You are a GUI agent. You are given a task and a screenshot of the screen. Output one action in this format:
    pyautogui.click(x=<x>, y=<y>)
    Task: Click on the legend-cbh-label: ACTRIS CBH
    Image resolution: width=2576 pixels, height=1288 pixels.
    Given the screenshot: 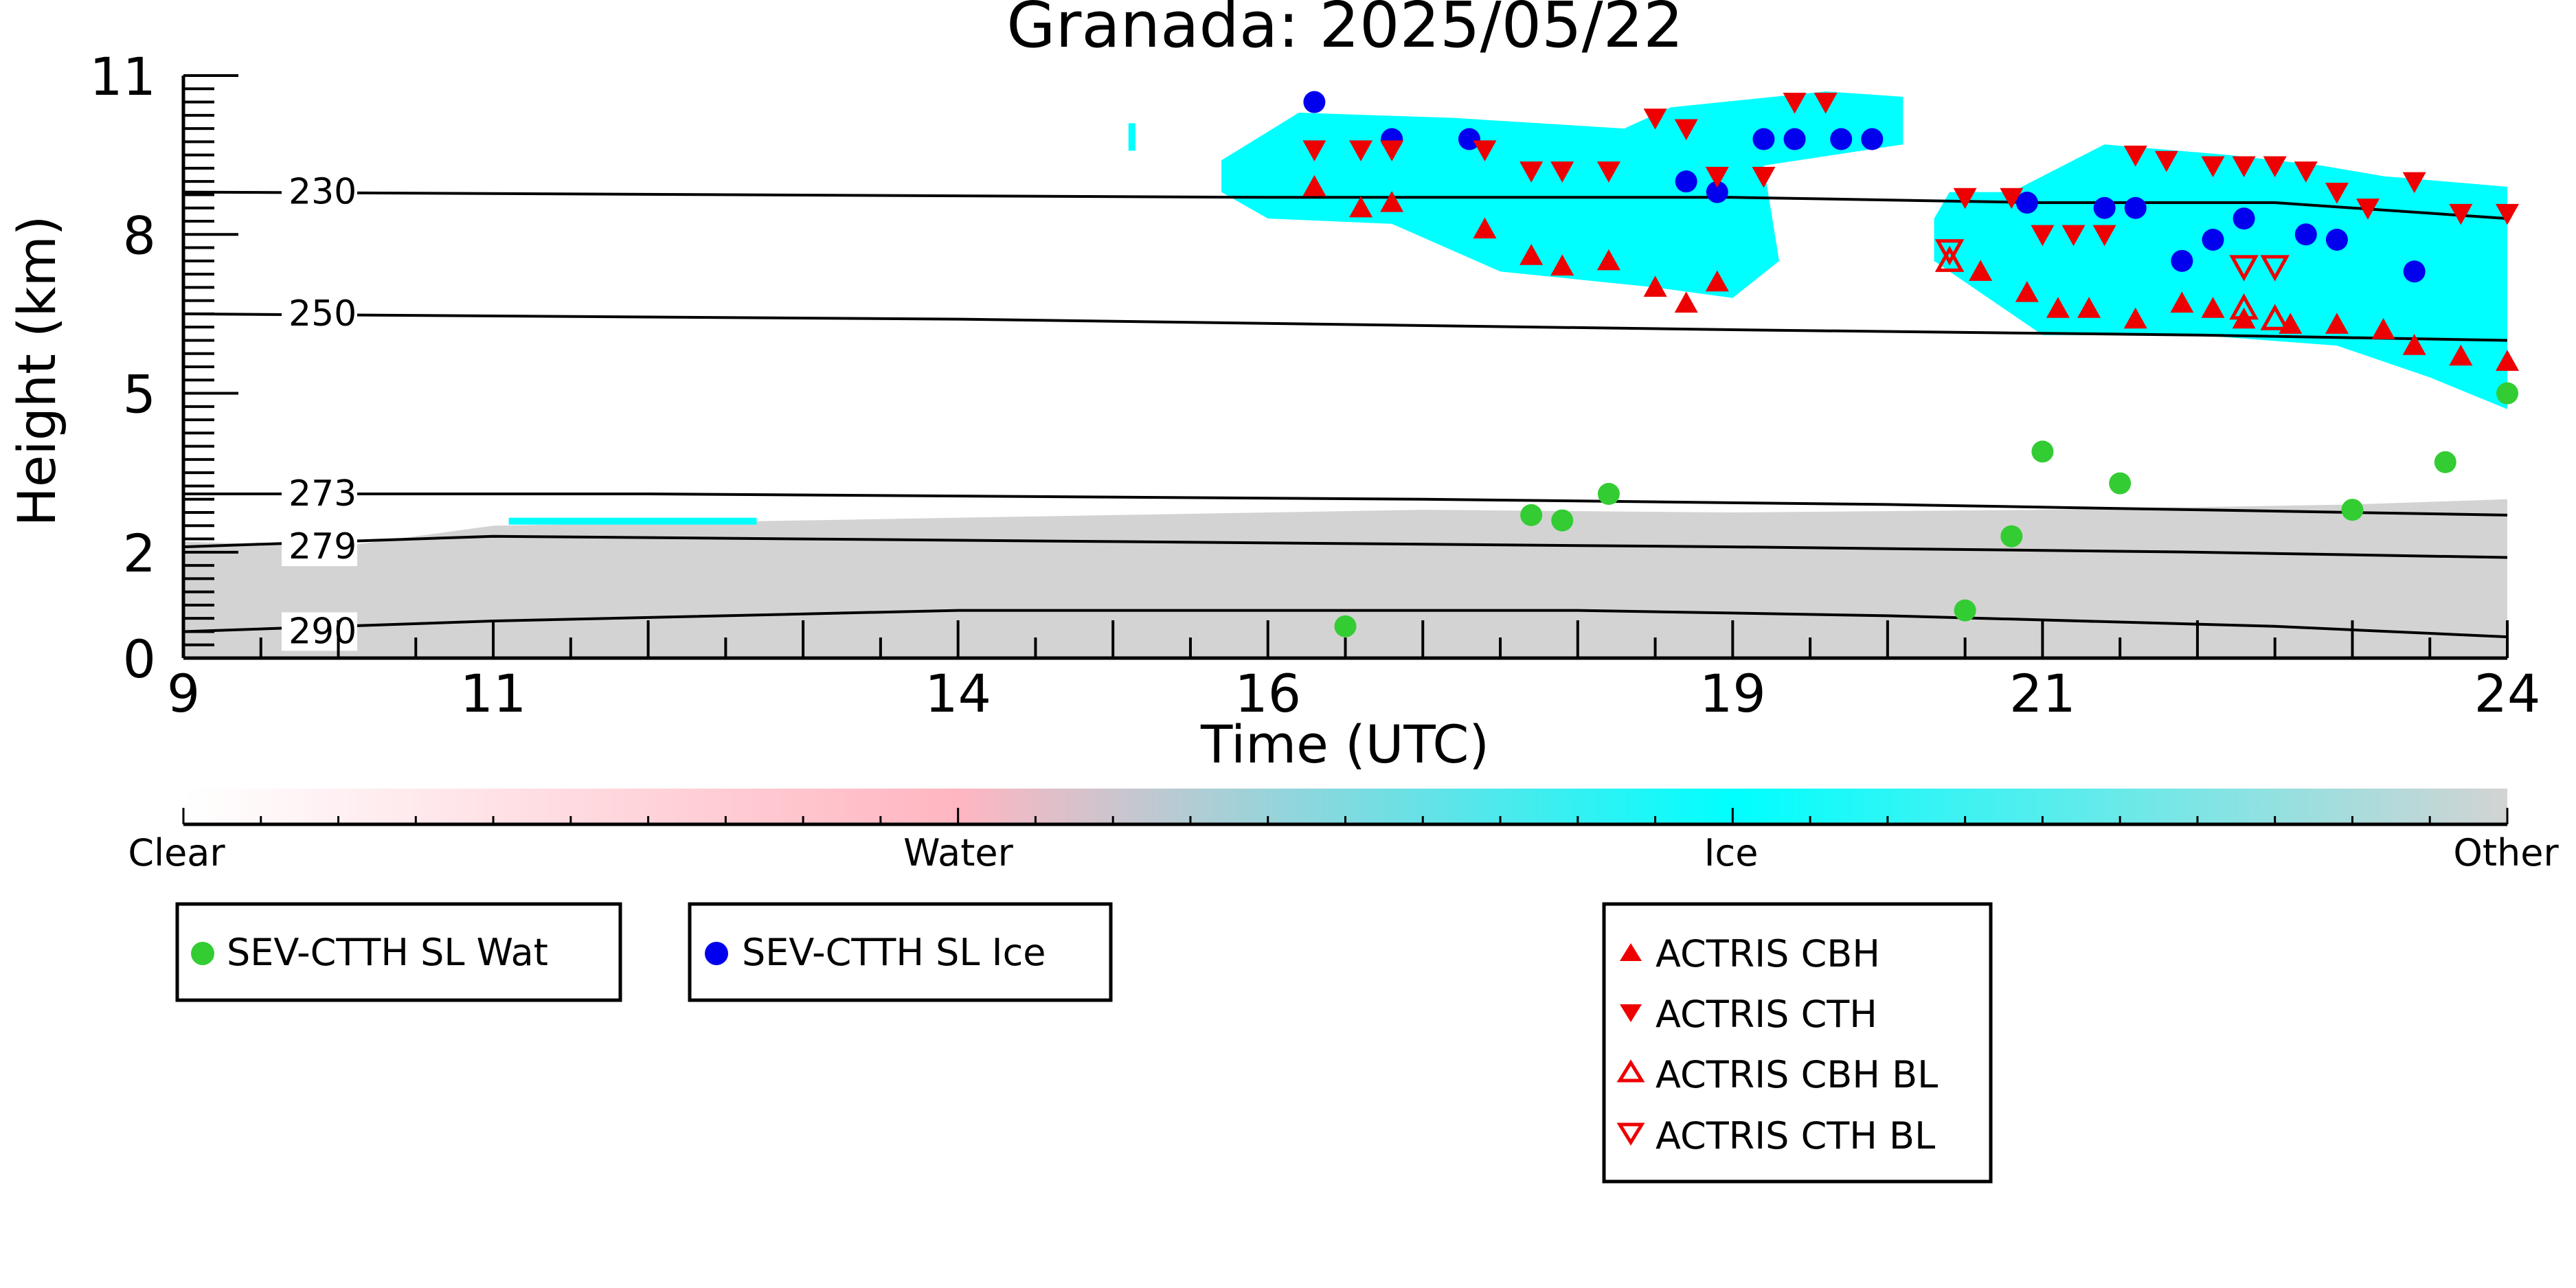 What is the action you would take?
    pyautogui.click(x=1768, y=953)
    